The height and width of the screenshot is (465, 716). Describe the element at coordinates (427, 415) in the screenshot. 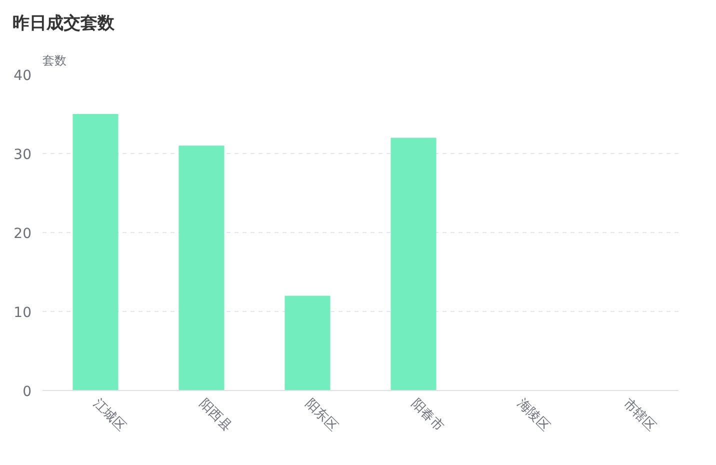

I see `x-tick-label: 阳春市` at that location.